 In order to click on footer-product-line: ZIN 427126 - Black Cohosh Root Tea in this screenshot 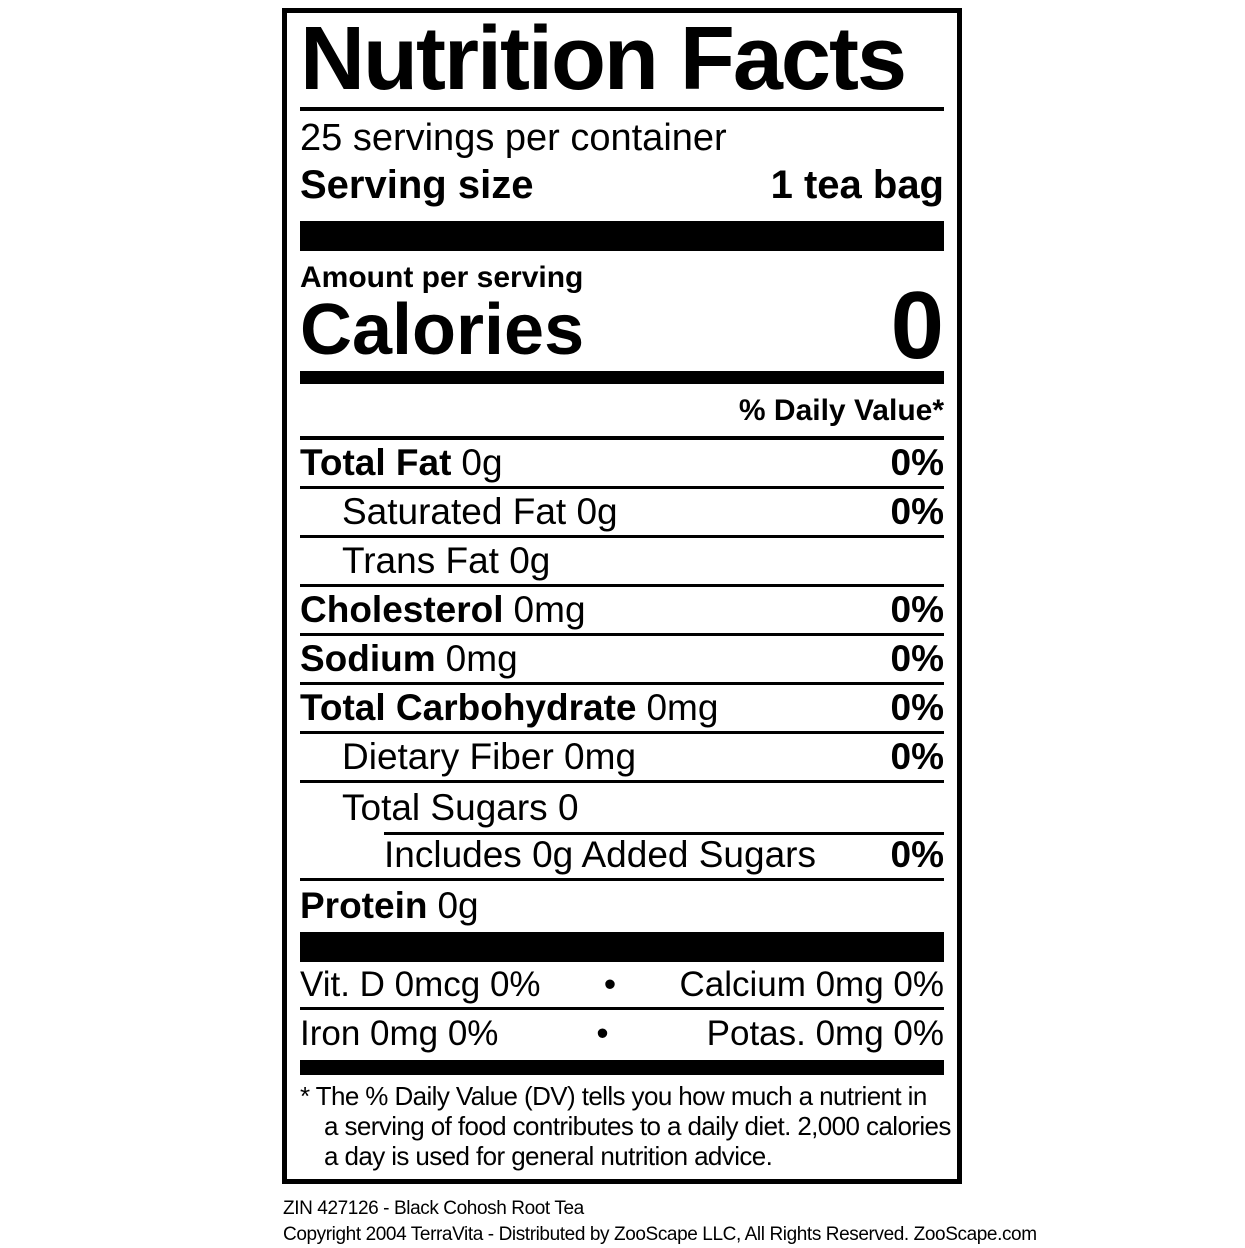, I will do `click(433, 1208)`.